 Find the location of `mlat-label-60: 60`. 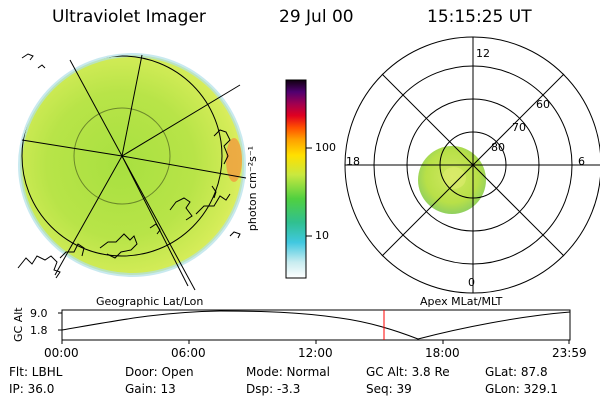

mlat-label-60: 60 is located at coordinates (543, 104).